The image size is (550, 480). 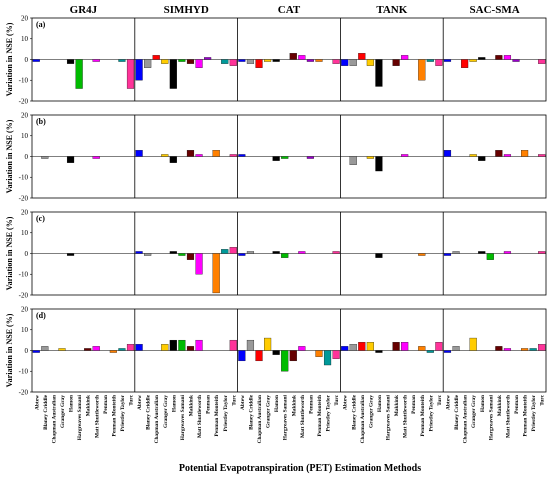 What do you see at coordinates (302, 57) in the screenshot?
I see `bar-cat-matt-shuttleworth` at bounding box center [302, 57].